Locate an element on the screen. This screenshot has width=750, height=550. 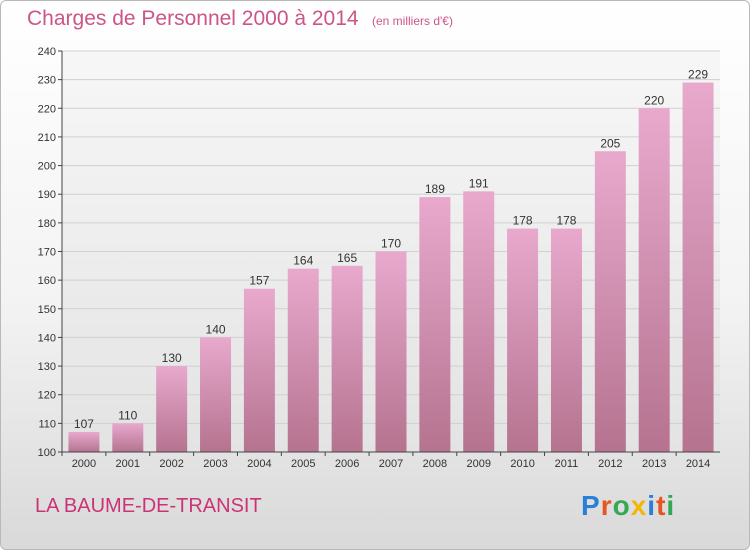
x-tick-label: 2011 is located at coordinates (567, 464).